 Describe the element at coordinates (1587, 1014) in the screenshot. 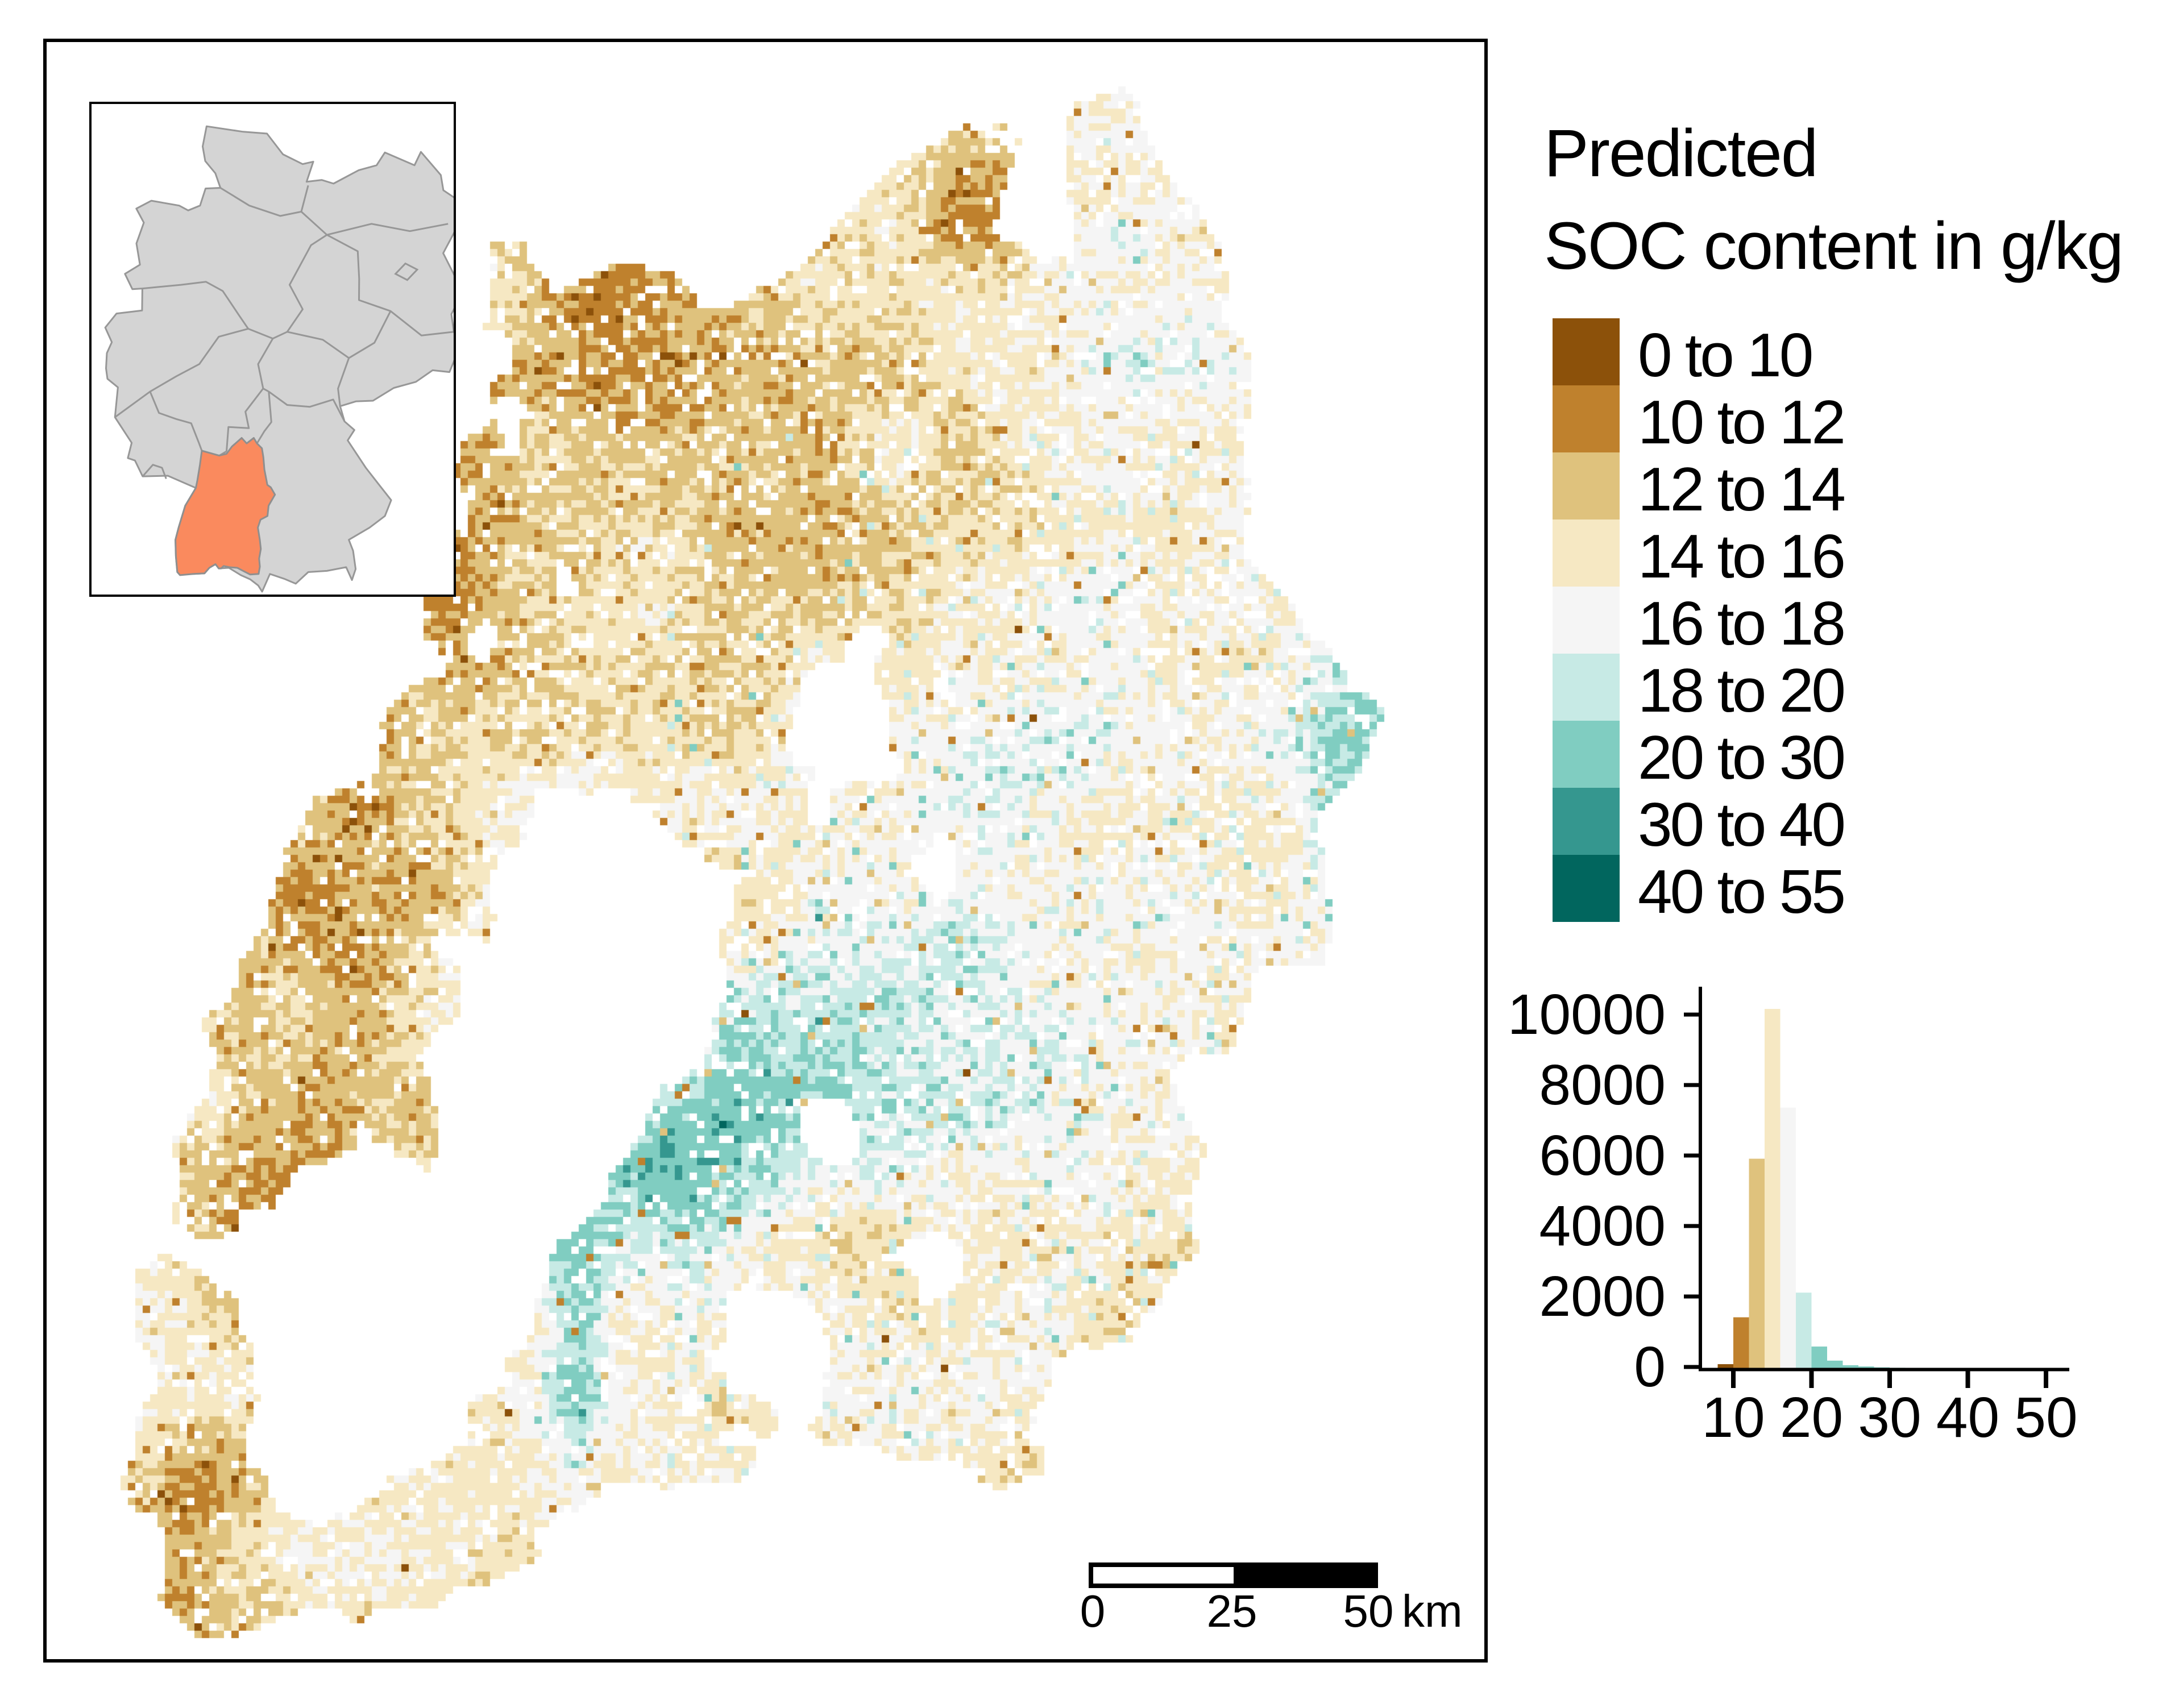

I see `svg-text: 10000` at that location.